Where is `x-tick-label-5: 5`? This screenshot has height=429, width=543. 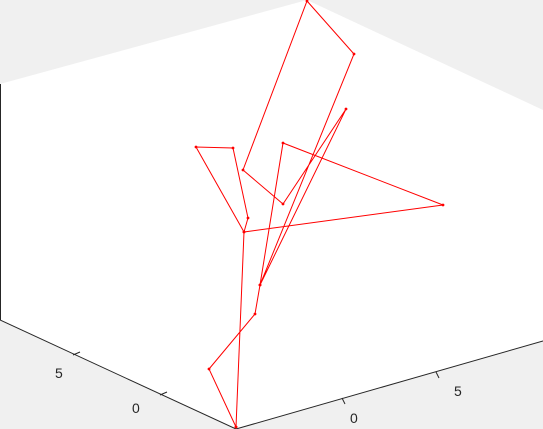
x-tick-label-5: 5 is located at coordinates (59, 373).